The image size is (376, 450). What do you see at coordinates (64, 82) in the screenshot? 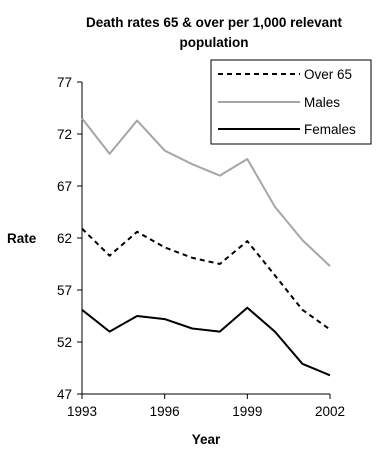
I see `y-tick-label: 77` at bounding box center [64, 82].